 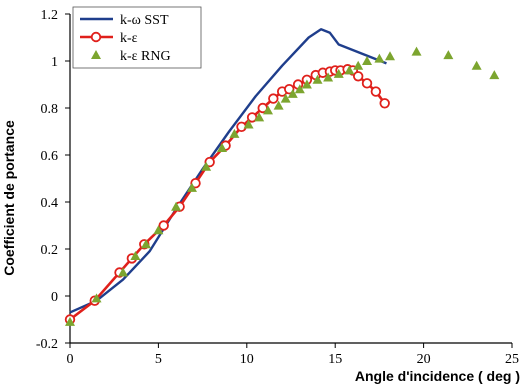 I want to click on y-tick-label: 1.2, so click(x=50, y=15).